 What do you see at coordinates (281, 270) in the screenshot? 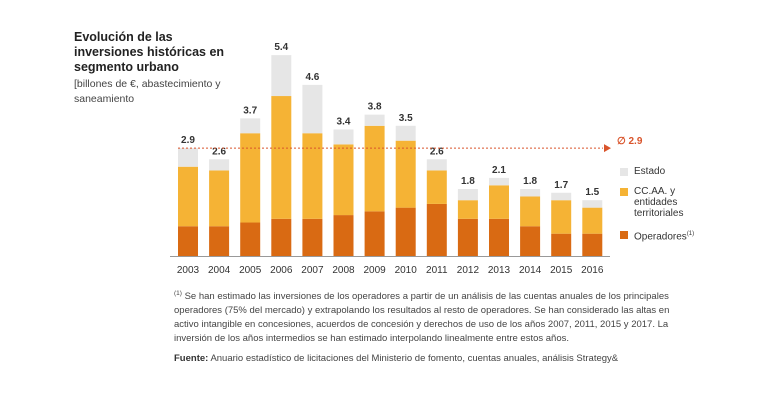
I see `x-tick-2006: 2006` at bounding box center [281, 270].